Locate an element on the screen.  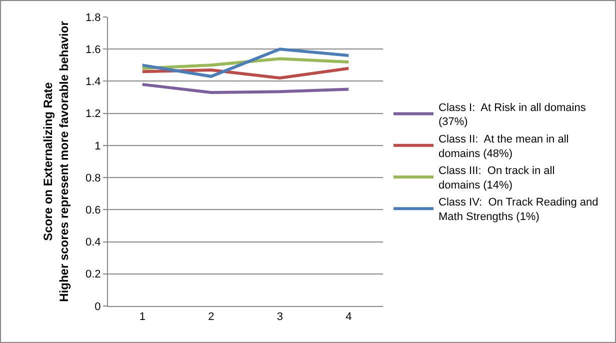
x-tick-label: 4 is located at coordinates (349, 317).